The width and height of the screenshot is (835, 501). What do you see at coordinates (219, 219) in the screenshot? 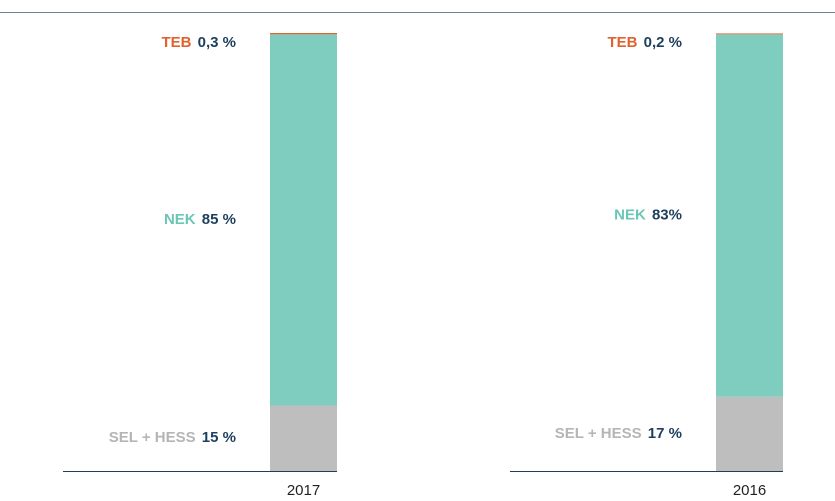
I see `value-label: 85 %` at bounding box center [219, 219].